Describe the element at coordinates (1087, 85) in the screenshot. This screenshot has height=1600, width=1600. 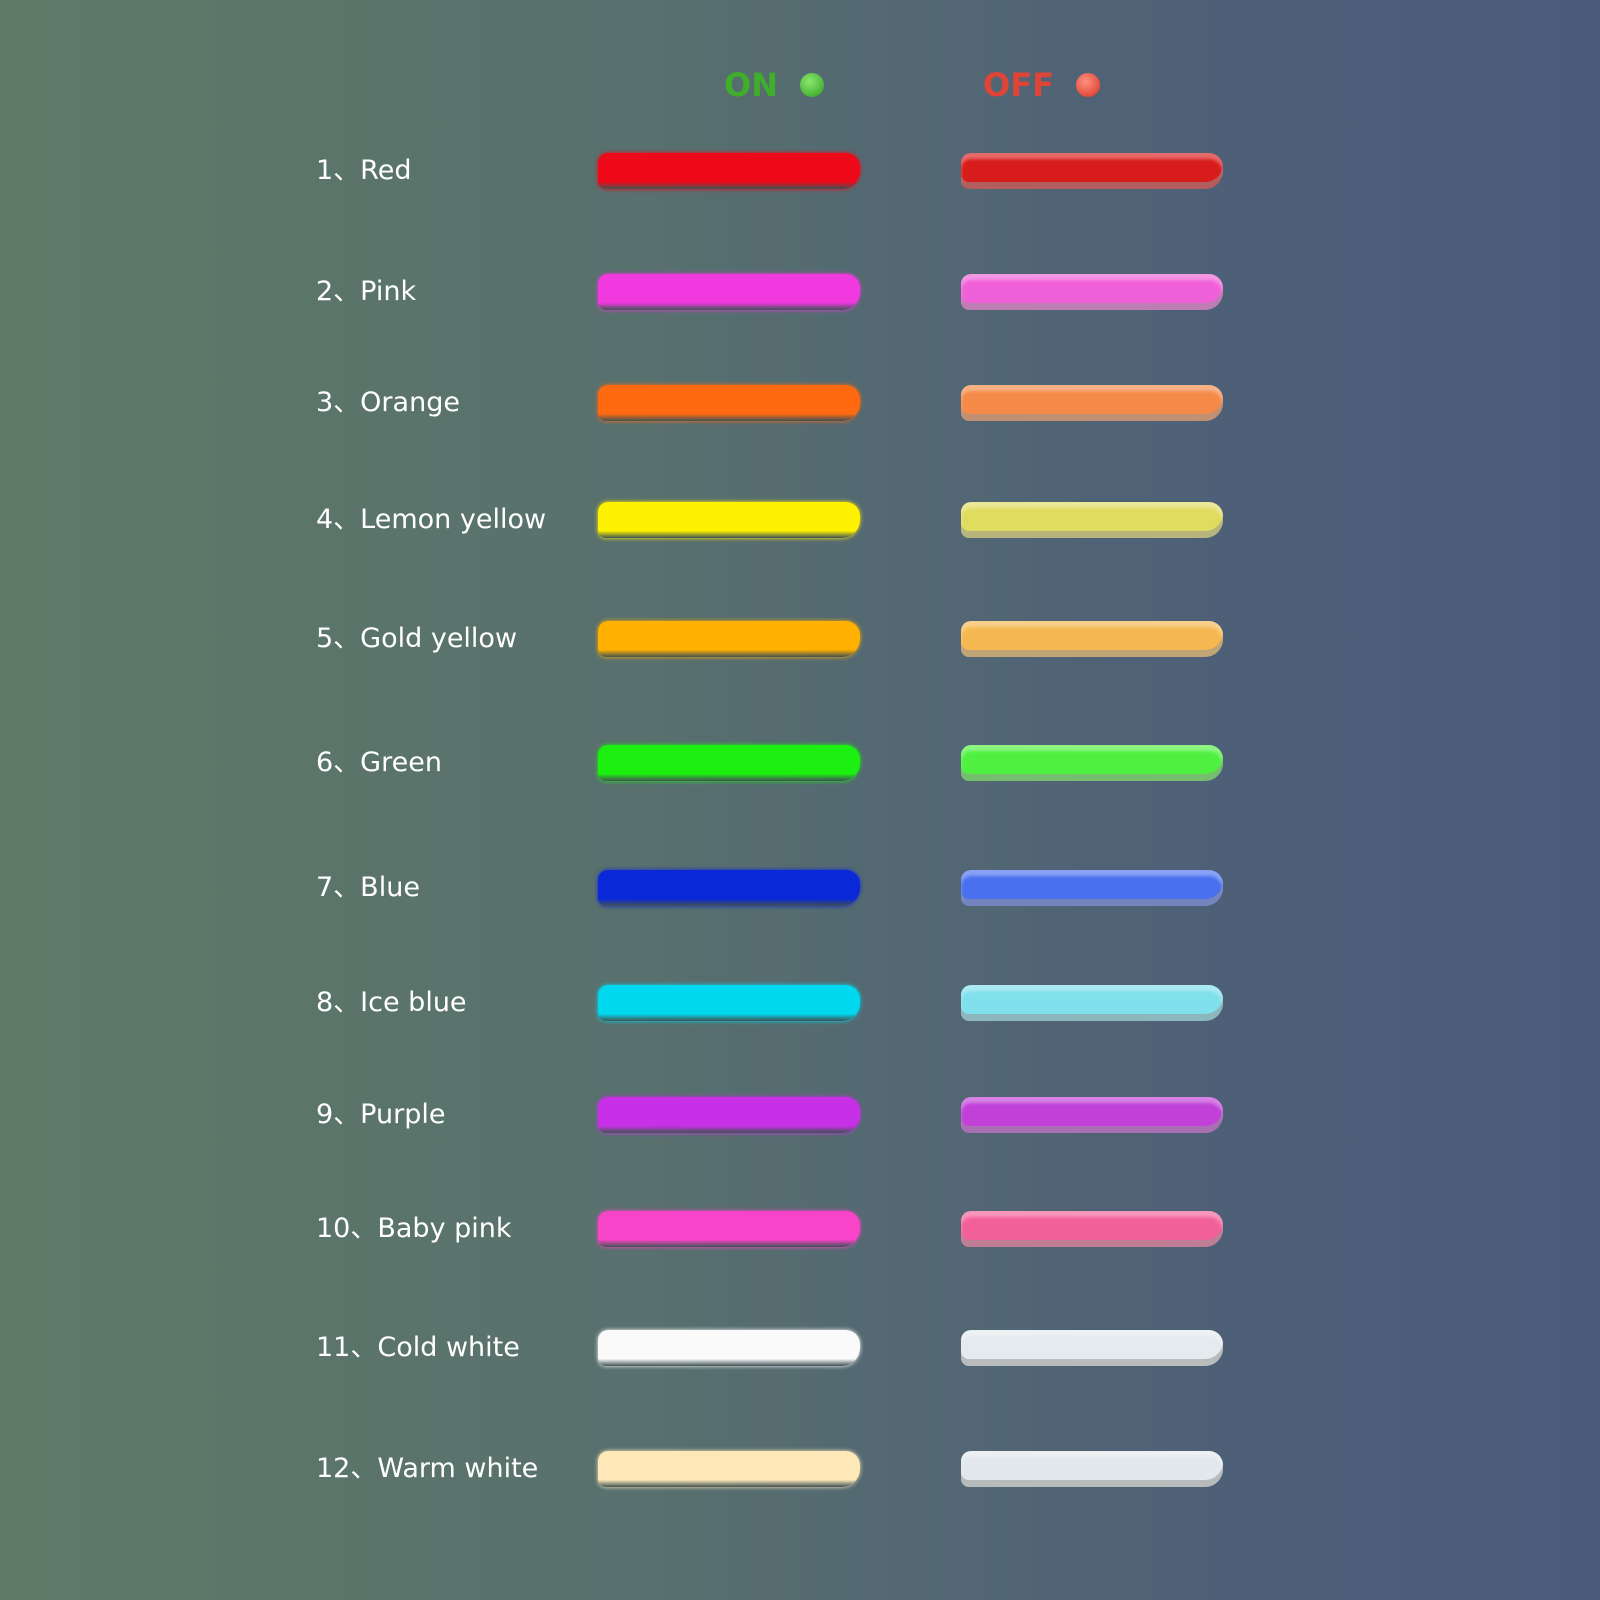
I see `red-dot-icon` at that location.